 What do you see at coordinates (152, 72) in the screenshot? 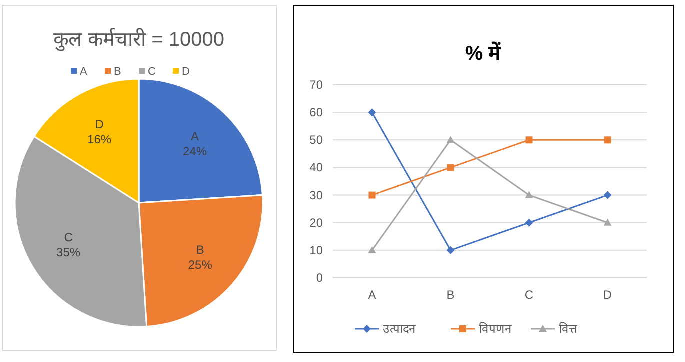
I see `legend-label: C` at bounding box center [152, 72].